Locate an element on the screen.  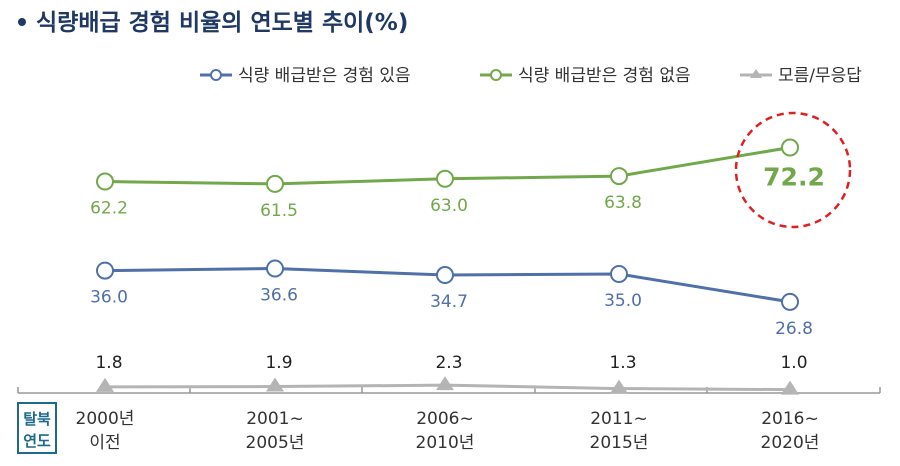
x-tick-label: 2006~ is located at coordinates (445, 419).